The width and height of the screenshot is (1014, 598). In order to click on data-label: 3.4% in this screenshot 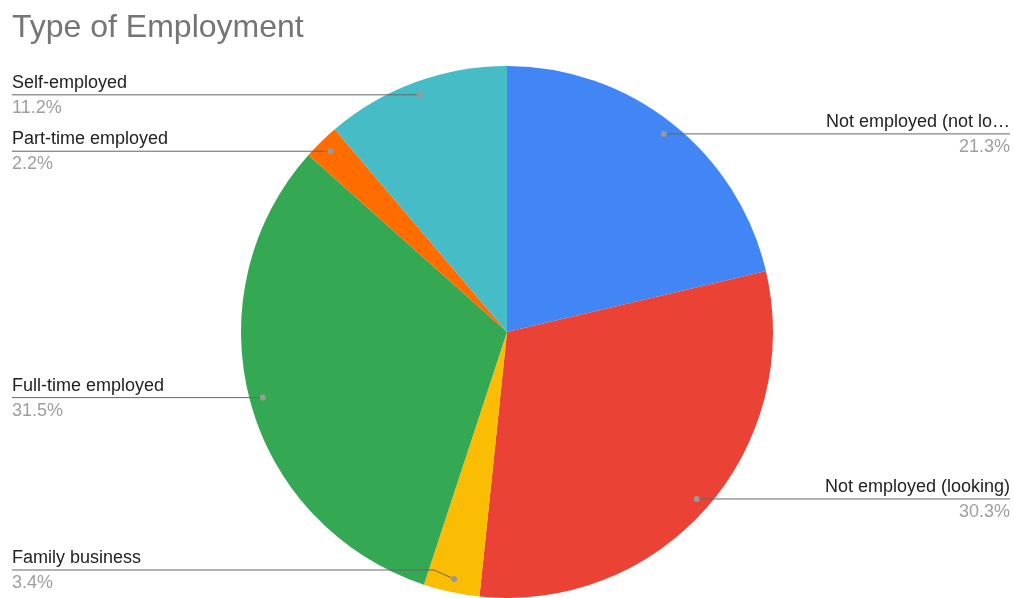, I will do `click(33, 581)`.